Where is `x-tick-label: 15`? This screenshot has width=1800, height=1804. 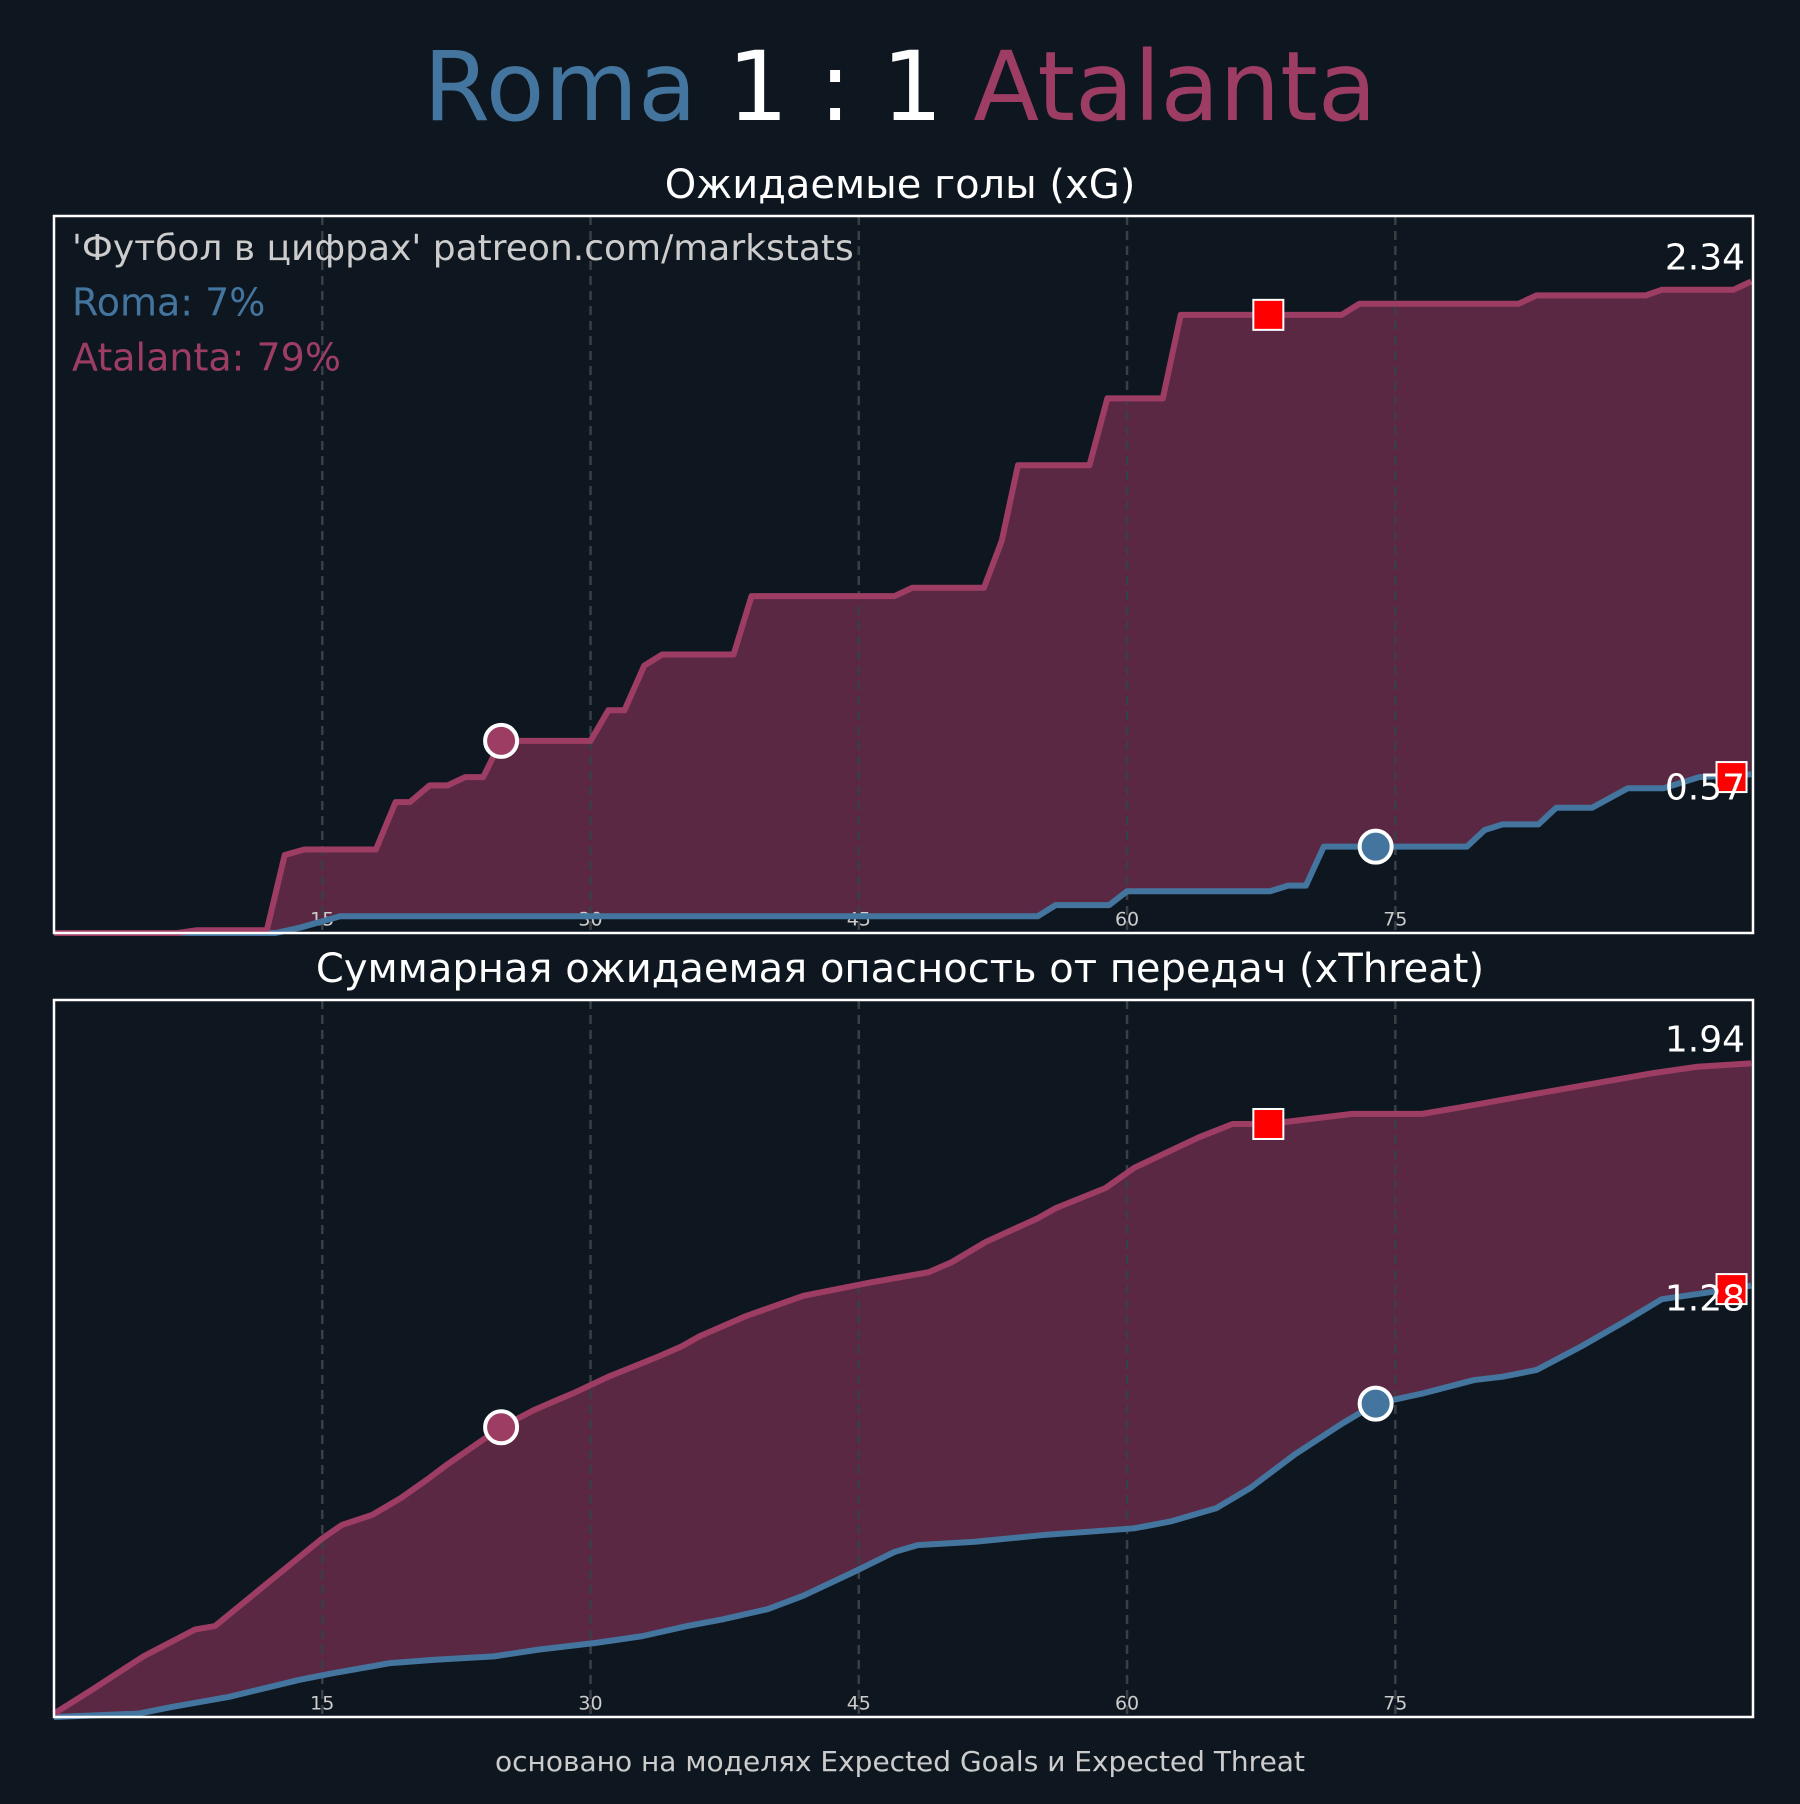 x-tick-label: 15 is located at coordinates (322, 1704).